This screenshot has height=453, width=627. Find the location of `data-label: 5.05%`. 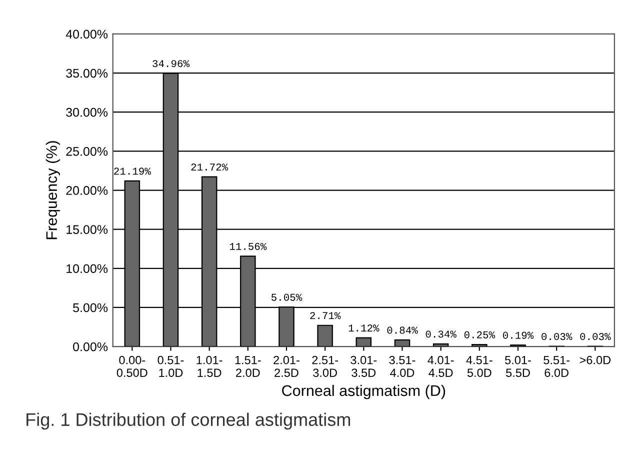

data-label: 5.05% is located at coordinates (287, 297).